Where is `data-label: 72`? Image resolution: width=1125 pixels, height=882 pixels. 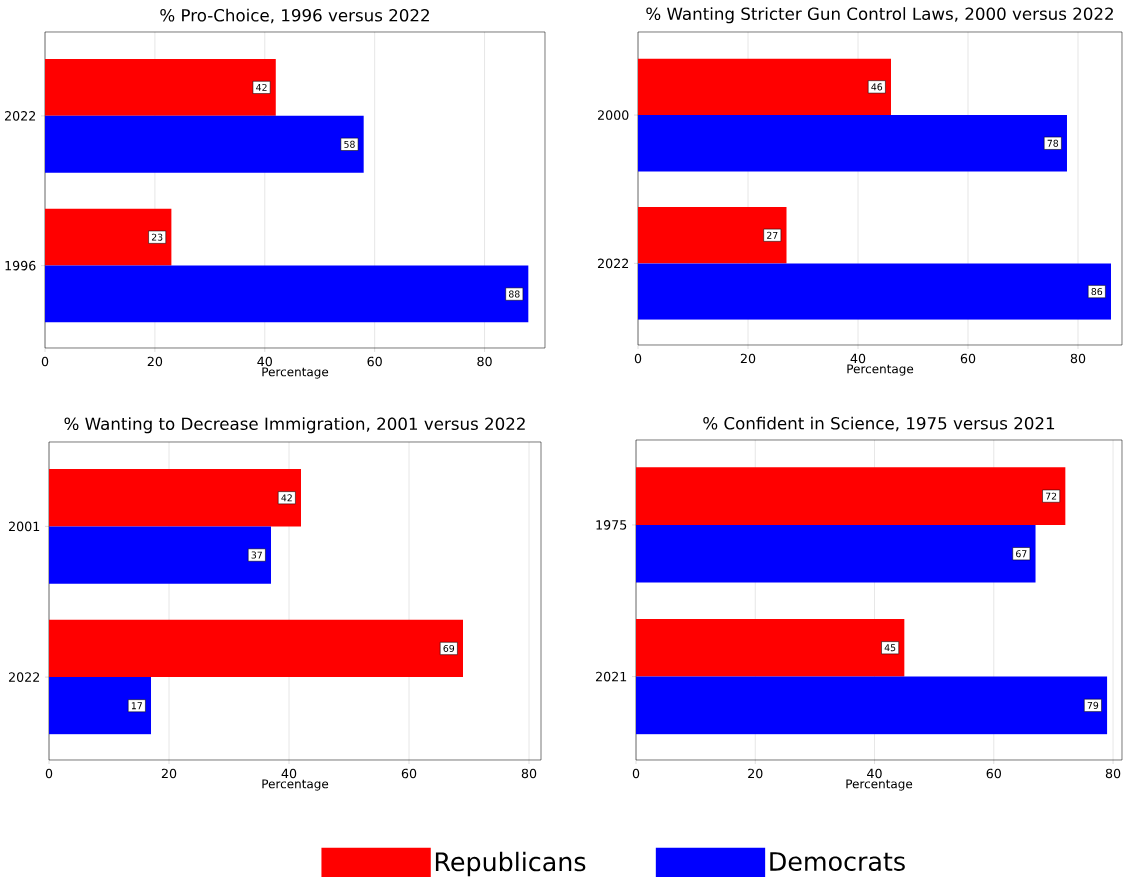 data-label: 72 is located at coordinates (1051, 496).